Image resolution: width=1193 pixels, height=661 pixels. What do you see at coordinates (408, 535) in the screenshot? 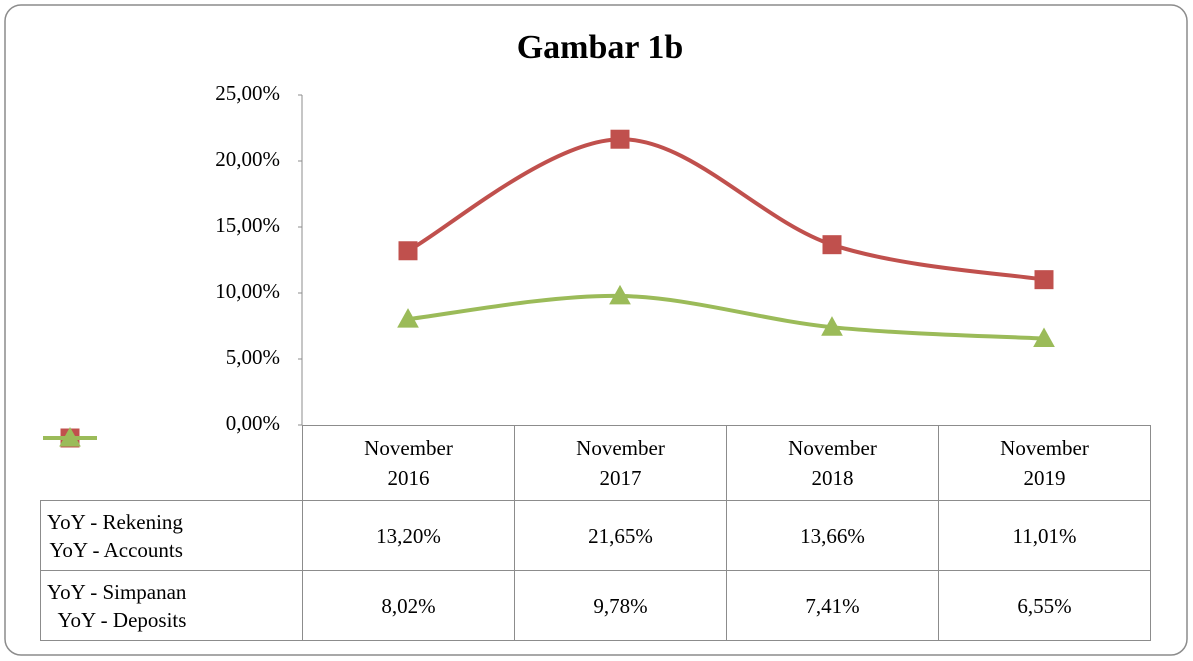
I see `value-label: 13,20%` at bounding box center [408, 535].